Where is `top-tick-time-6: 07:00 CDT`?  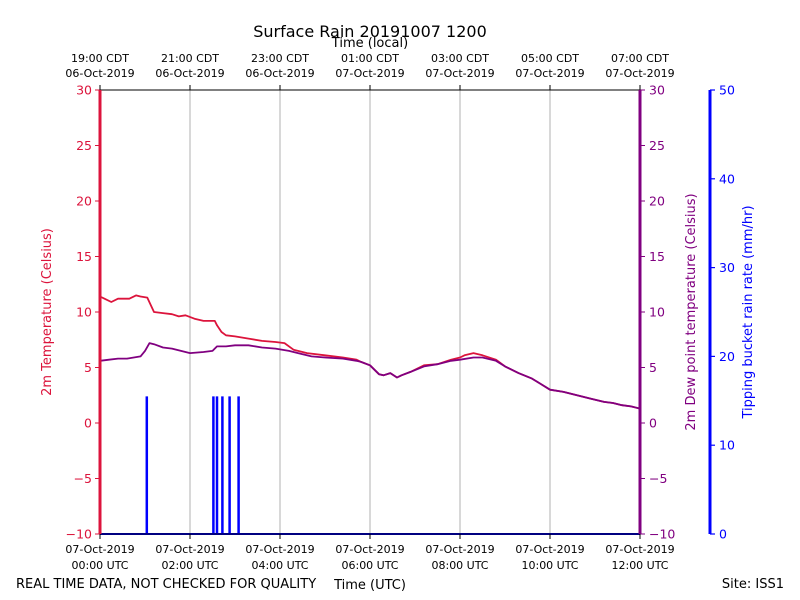 top-tick-time-6: 07:00 CDT is located at coordinates (640, 58).